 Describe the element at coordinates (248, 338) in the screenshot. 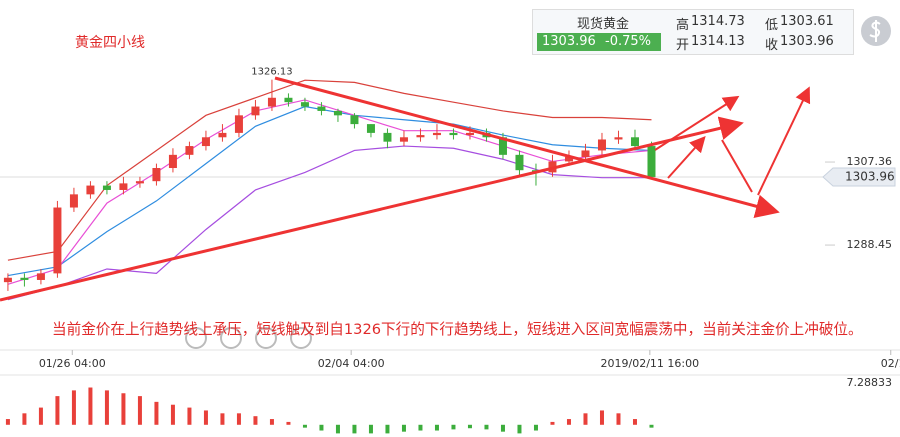

I see `playback-controls` at that location.